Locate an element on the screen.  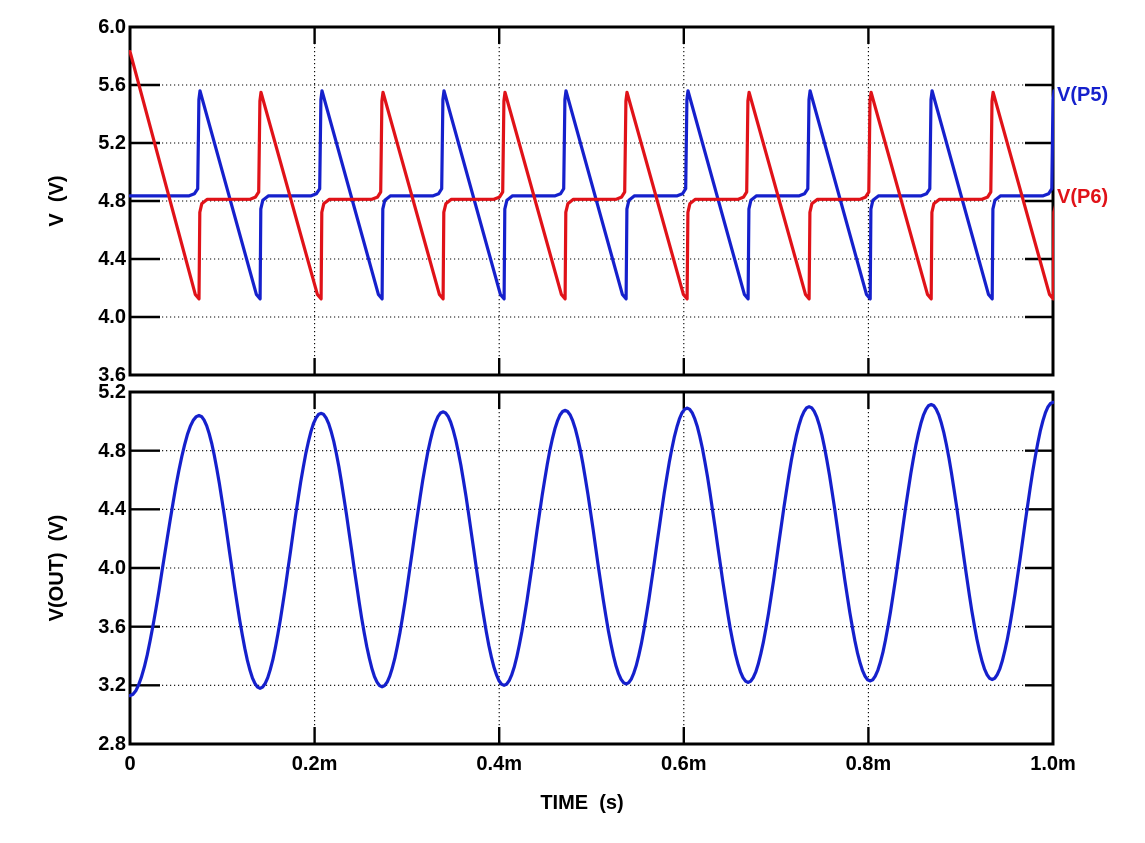
x-tick-label: 0.6m is located at coordinates (684, 764).